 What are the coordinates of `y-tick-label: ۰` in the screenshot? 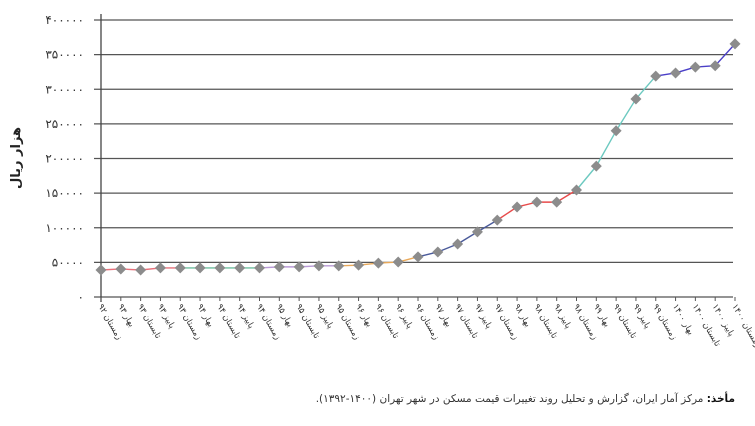 It's located at (81, 297).